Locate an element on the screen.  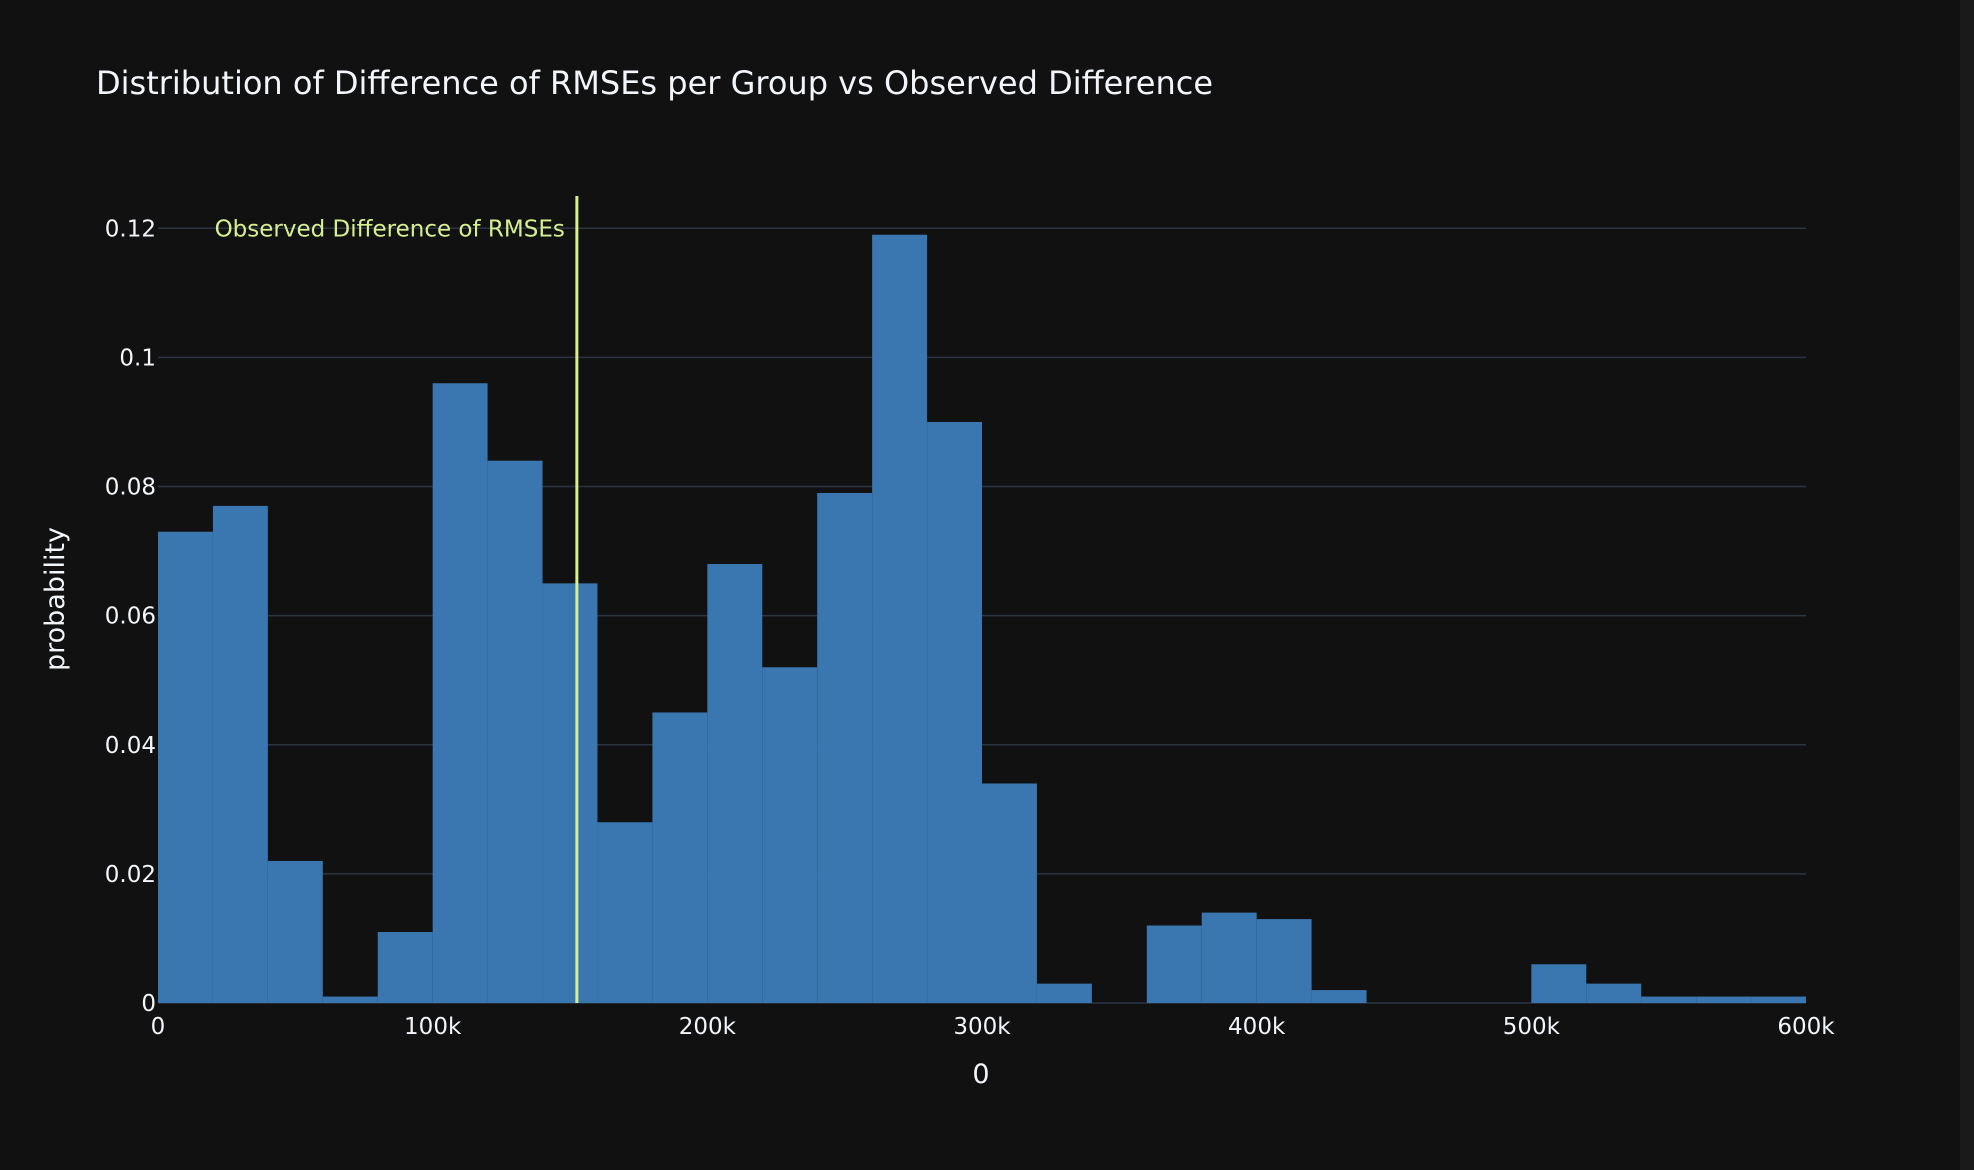
y-tick-label: 0.06 is located at coordinates (130, 617).